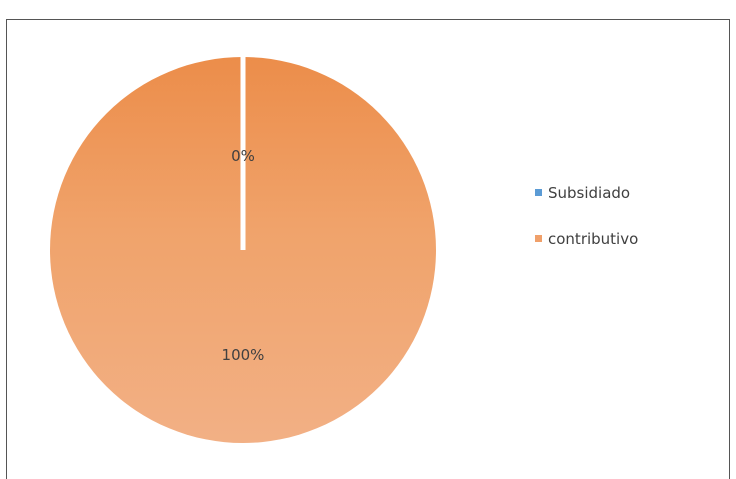 The width and height of the screenshot is (736, 479). I want to click on clipped-caption-fragment, so click(114, 3).